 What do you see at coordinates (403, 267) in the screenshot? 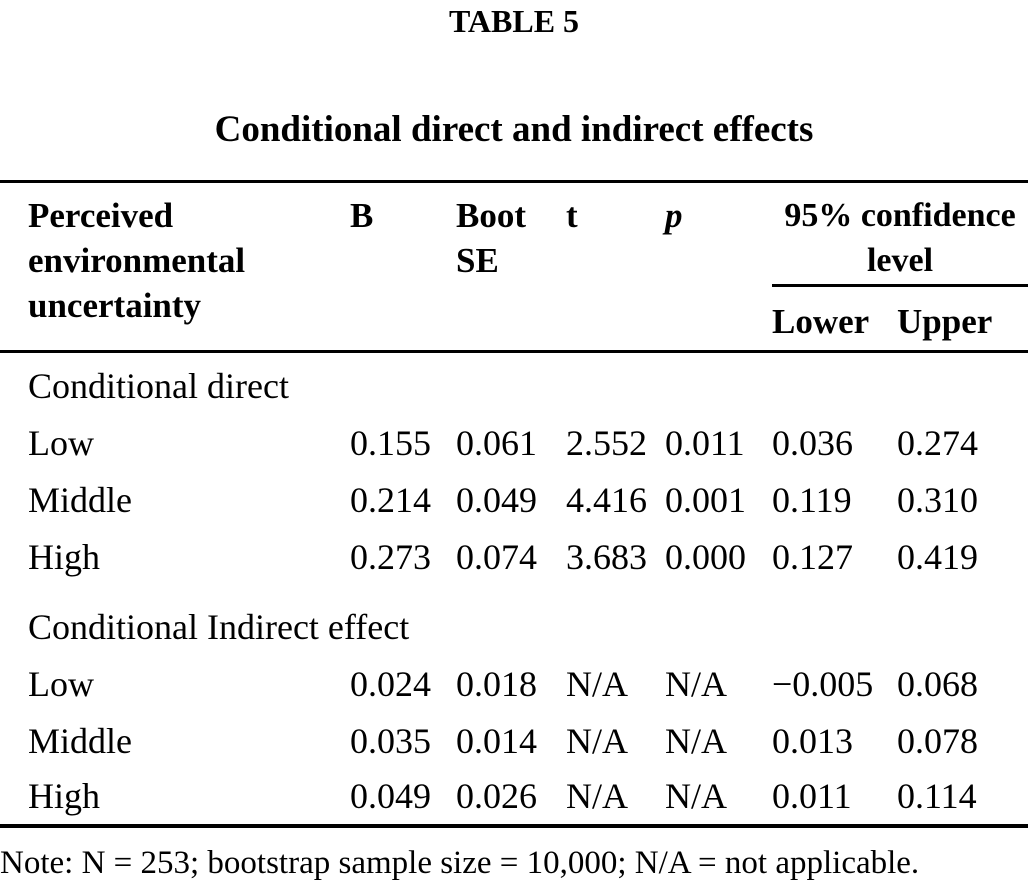
I see `column-header-b: B` at bounding box center [403, 267].